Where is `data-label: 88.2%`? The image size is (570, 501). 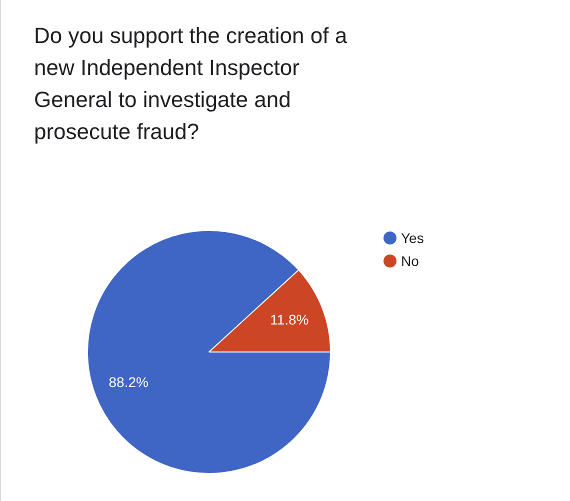 data-label: 88.2% is located at coordinates (128, 382).